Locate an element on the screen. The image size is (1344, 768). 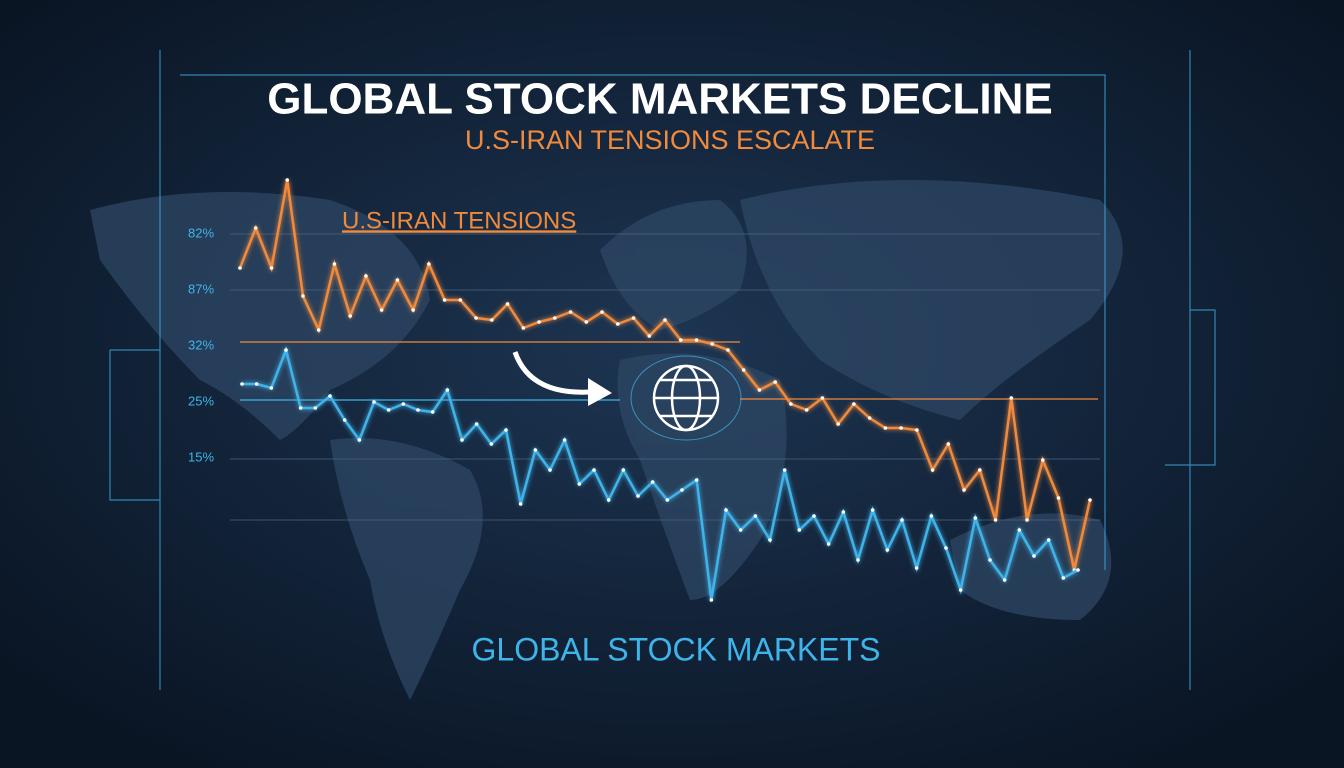
y-label: 82% is located at coordinates (201, 232).